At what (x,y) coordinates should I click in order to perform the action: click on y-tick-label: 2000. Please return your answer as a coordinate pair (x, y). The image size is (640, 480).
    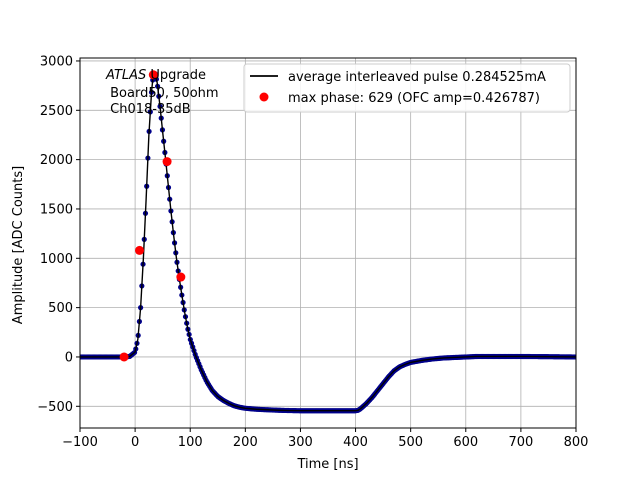
    Looking at the image, I should click on (56, 160).